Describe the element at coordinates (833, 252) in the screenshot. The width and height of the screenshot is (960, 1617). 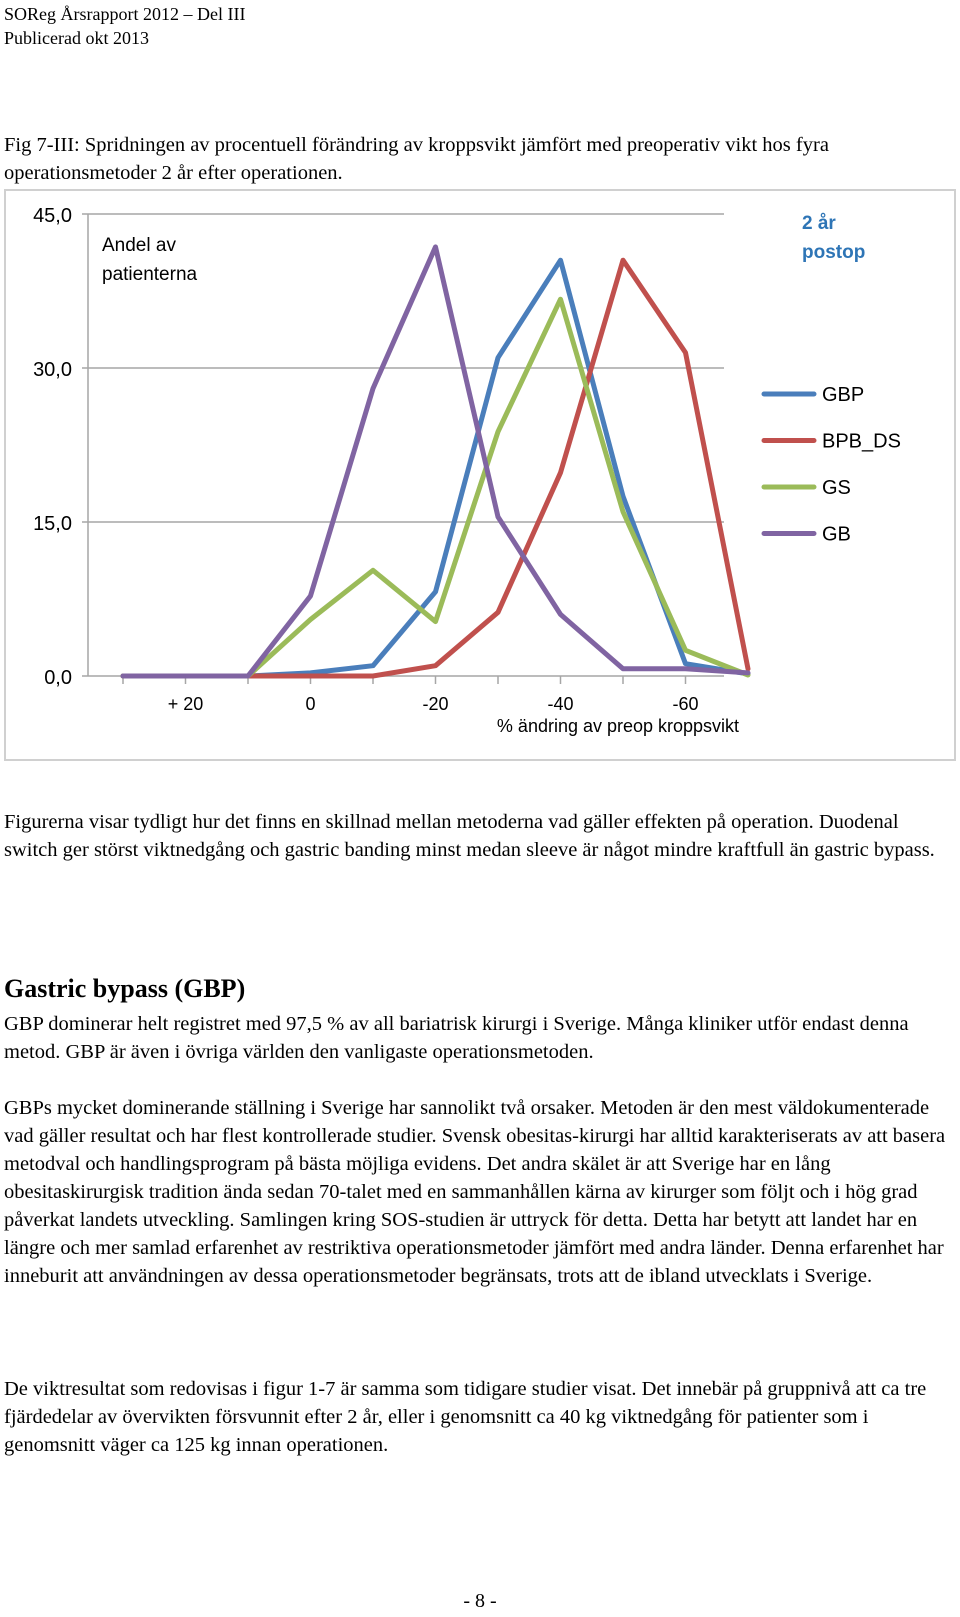
I see `chart-title-line-1: postop` at that location.